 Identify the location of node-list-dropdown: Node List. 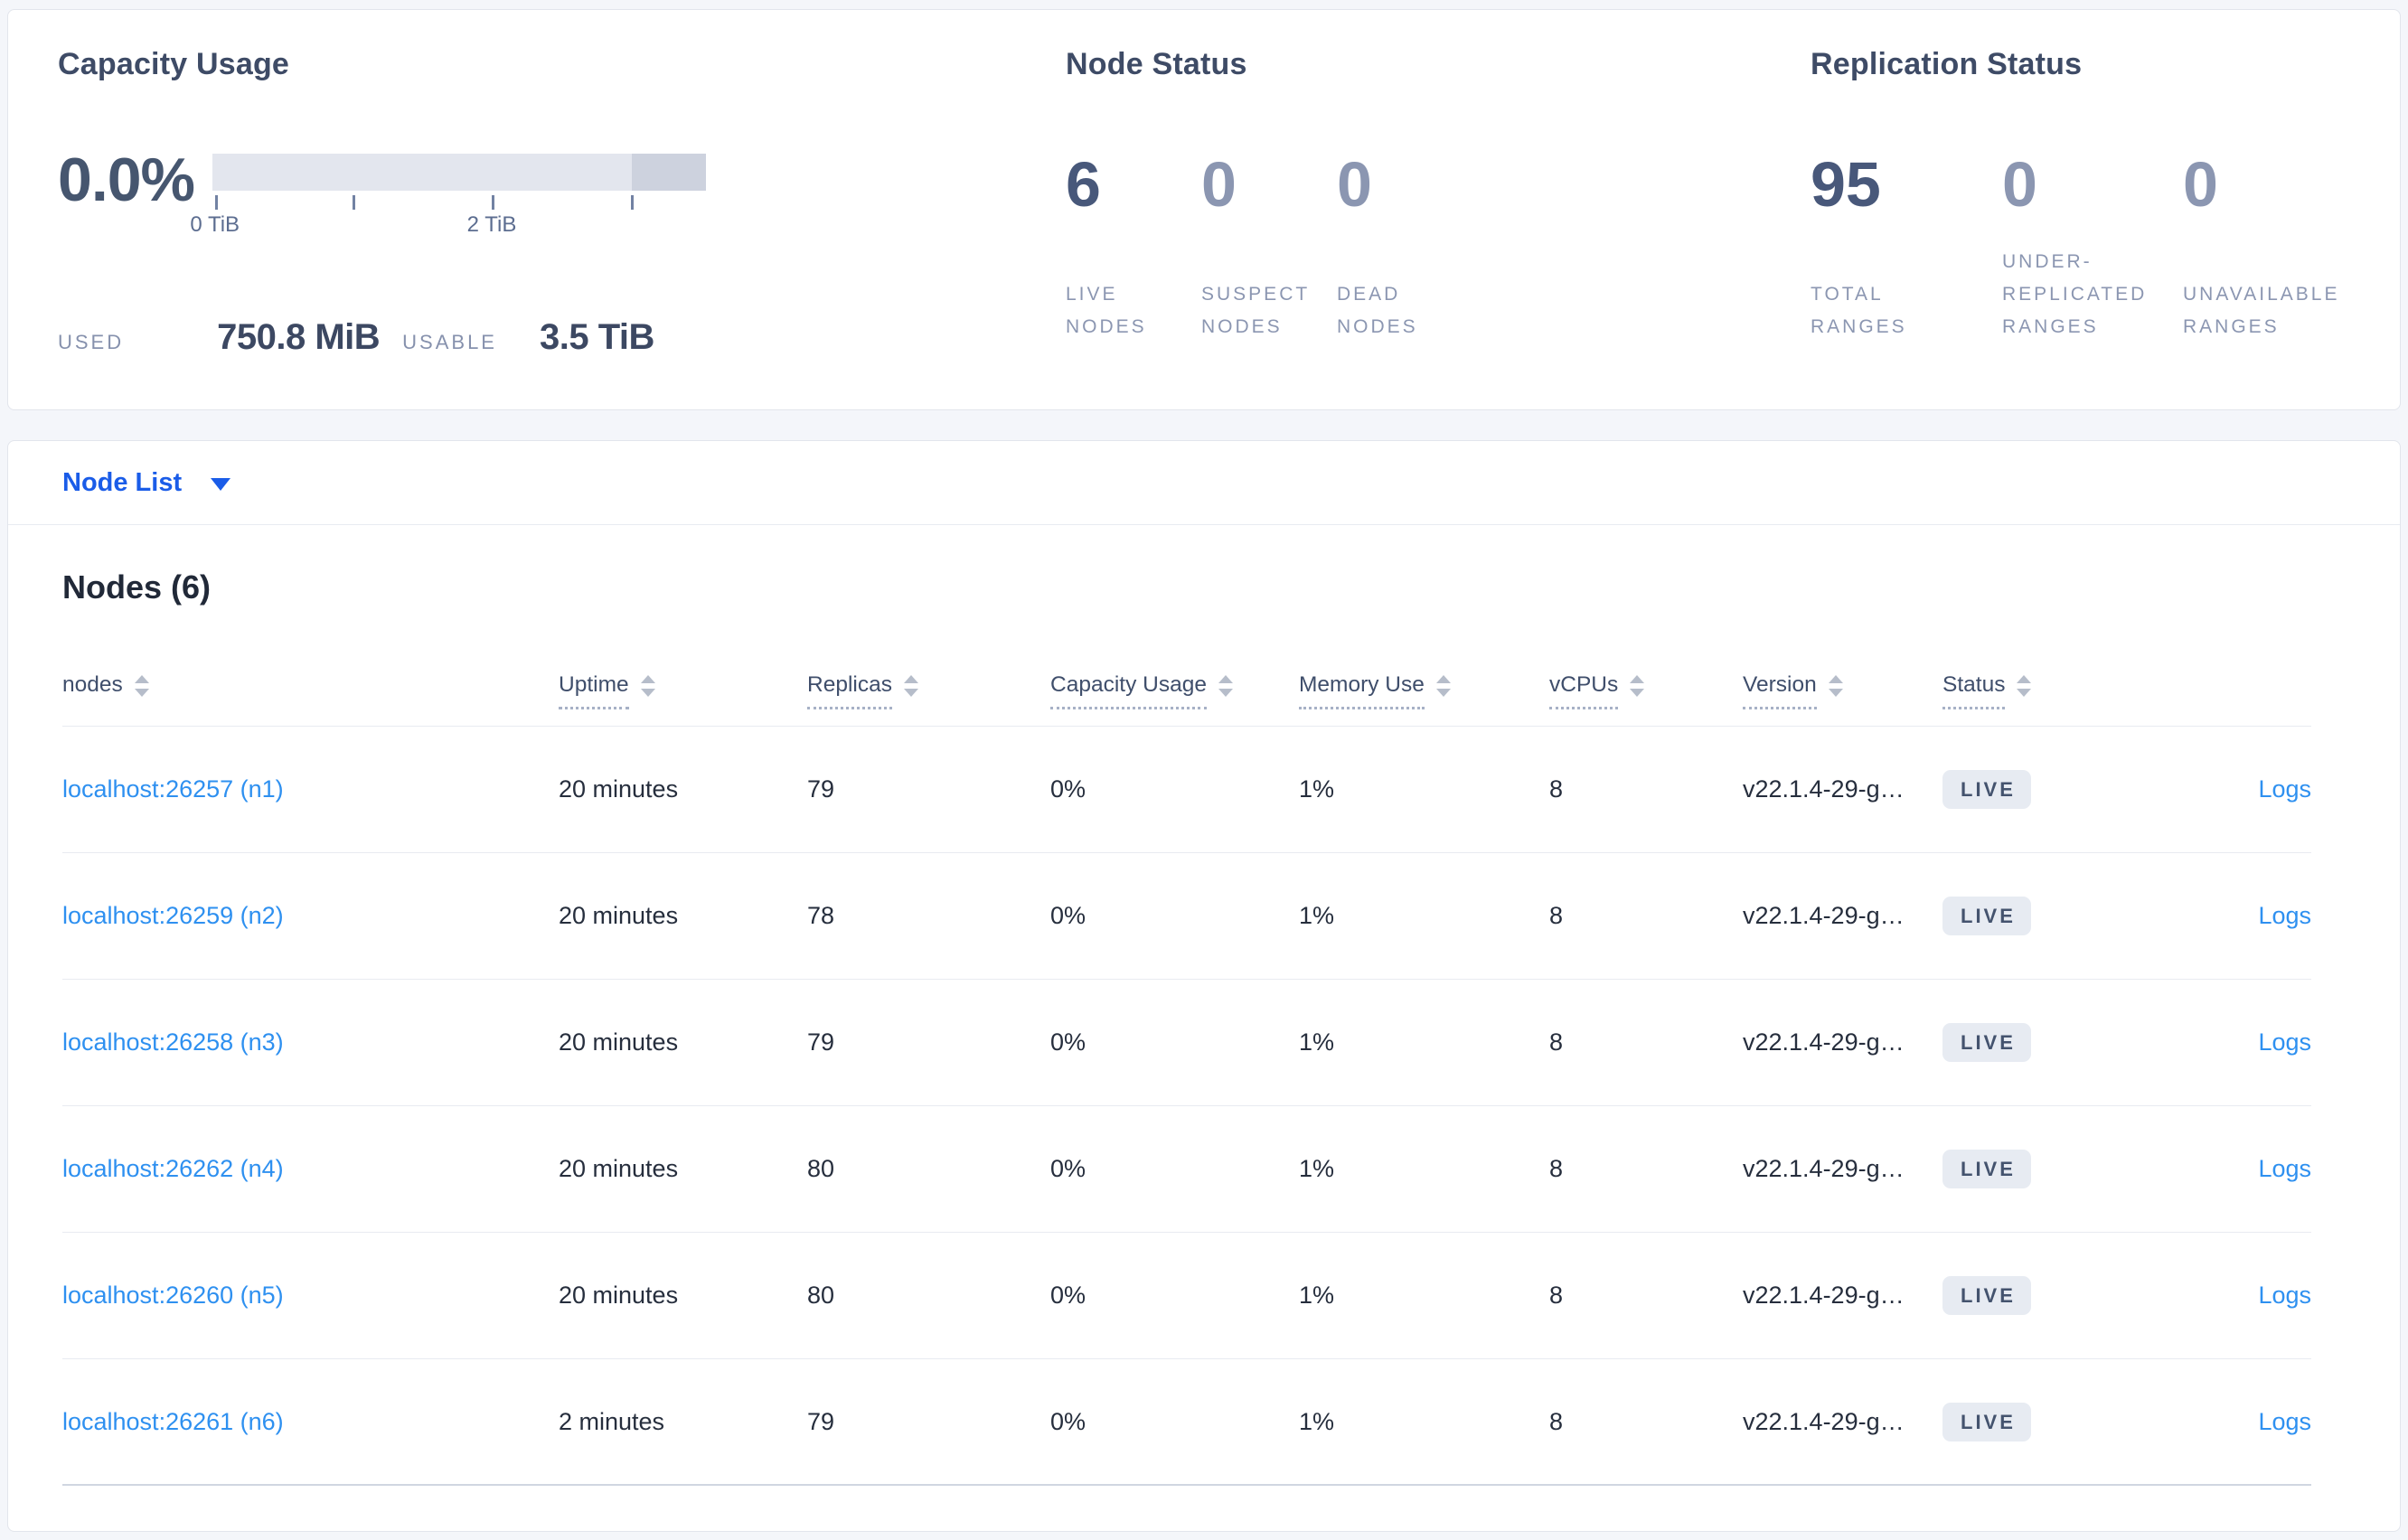
(146, 482).